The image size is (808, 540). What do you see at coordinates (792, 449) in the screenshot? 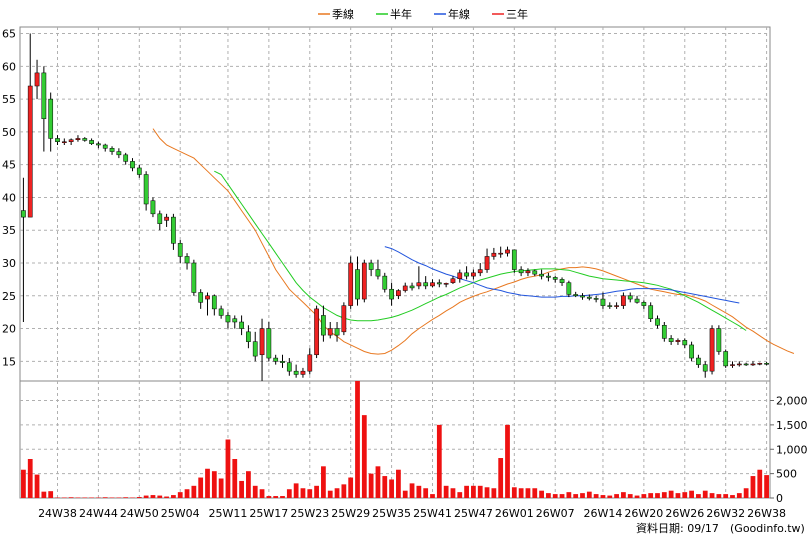
I see `volume-tick-label: 1,000` at bounding box center [792, 449].